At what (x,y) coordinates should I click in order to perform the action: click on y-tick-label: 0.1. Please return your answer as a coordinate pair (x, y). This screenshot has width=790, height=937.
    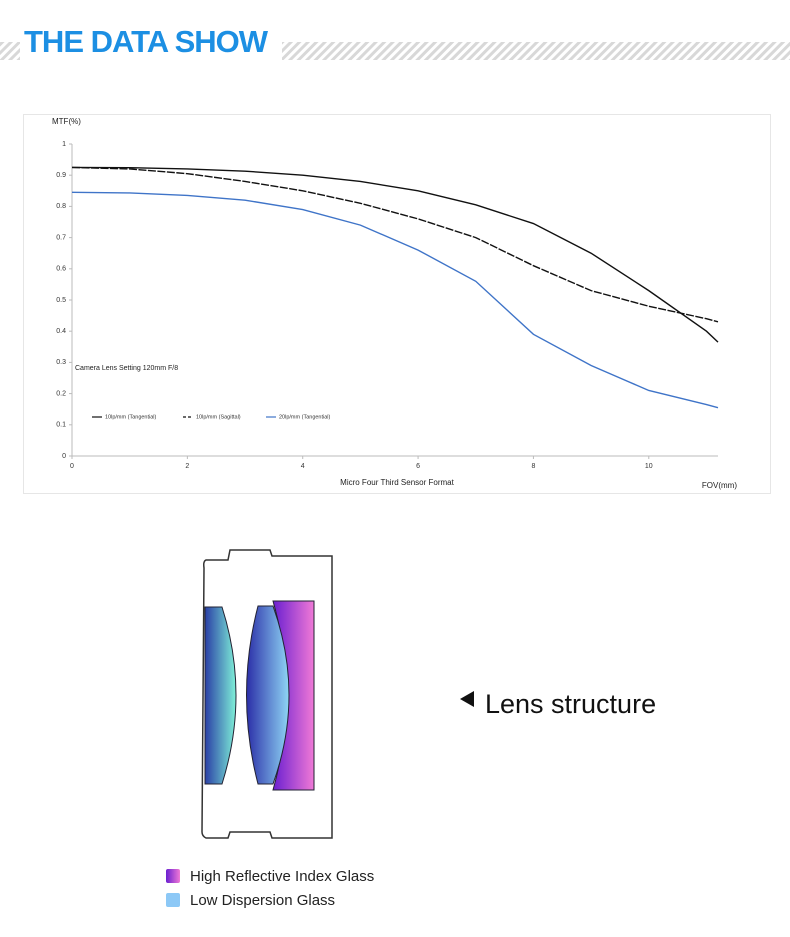
    Looking at the image, I should click on (61, 425).